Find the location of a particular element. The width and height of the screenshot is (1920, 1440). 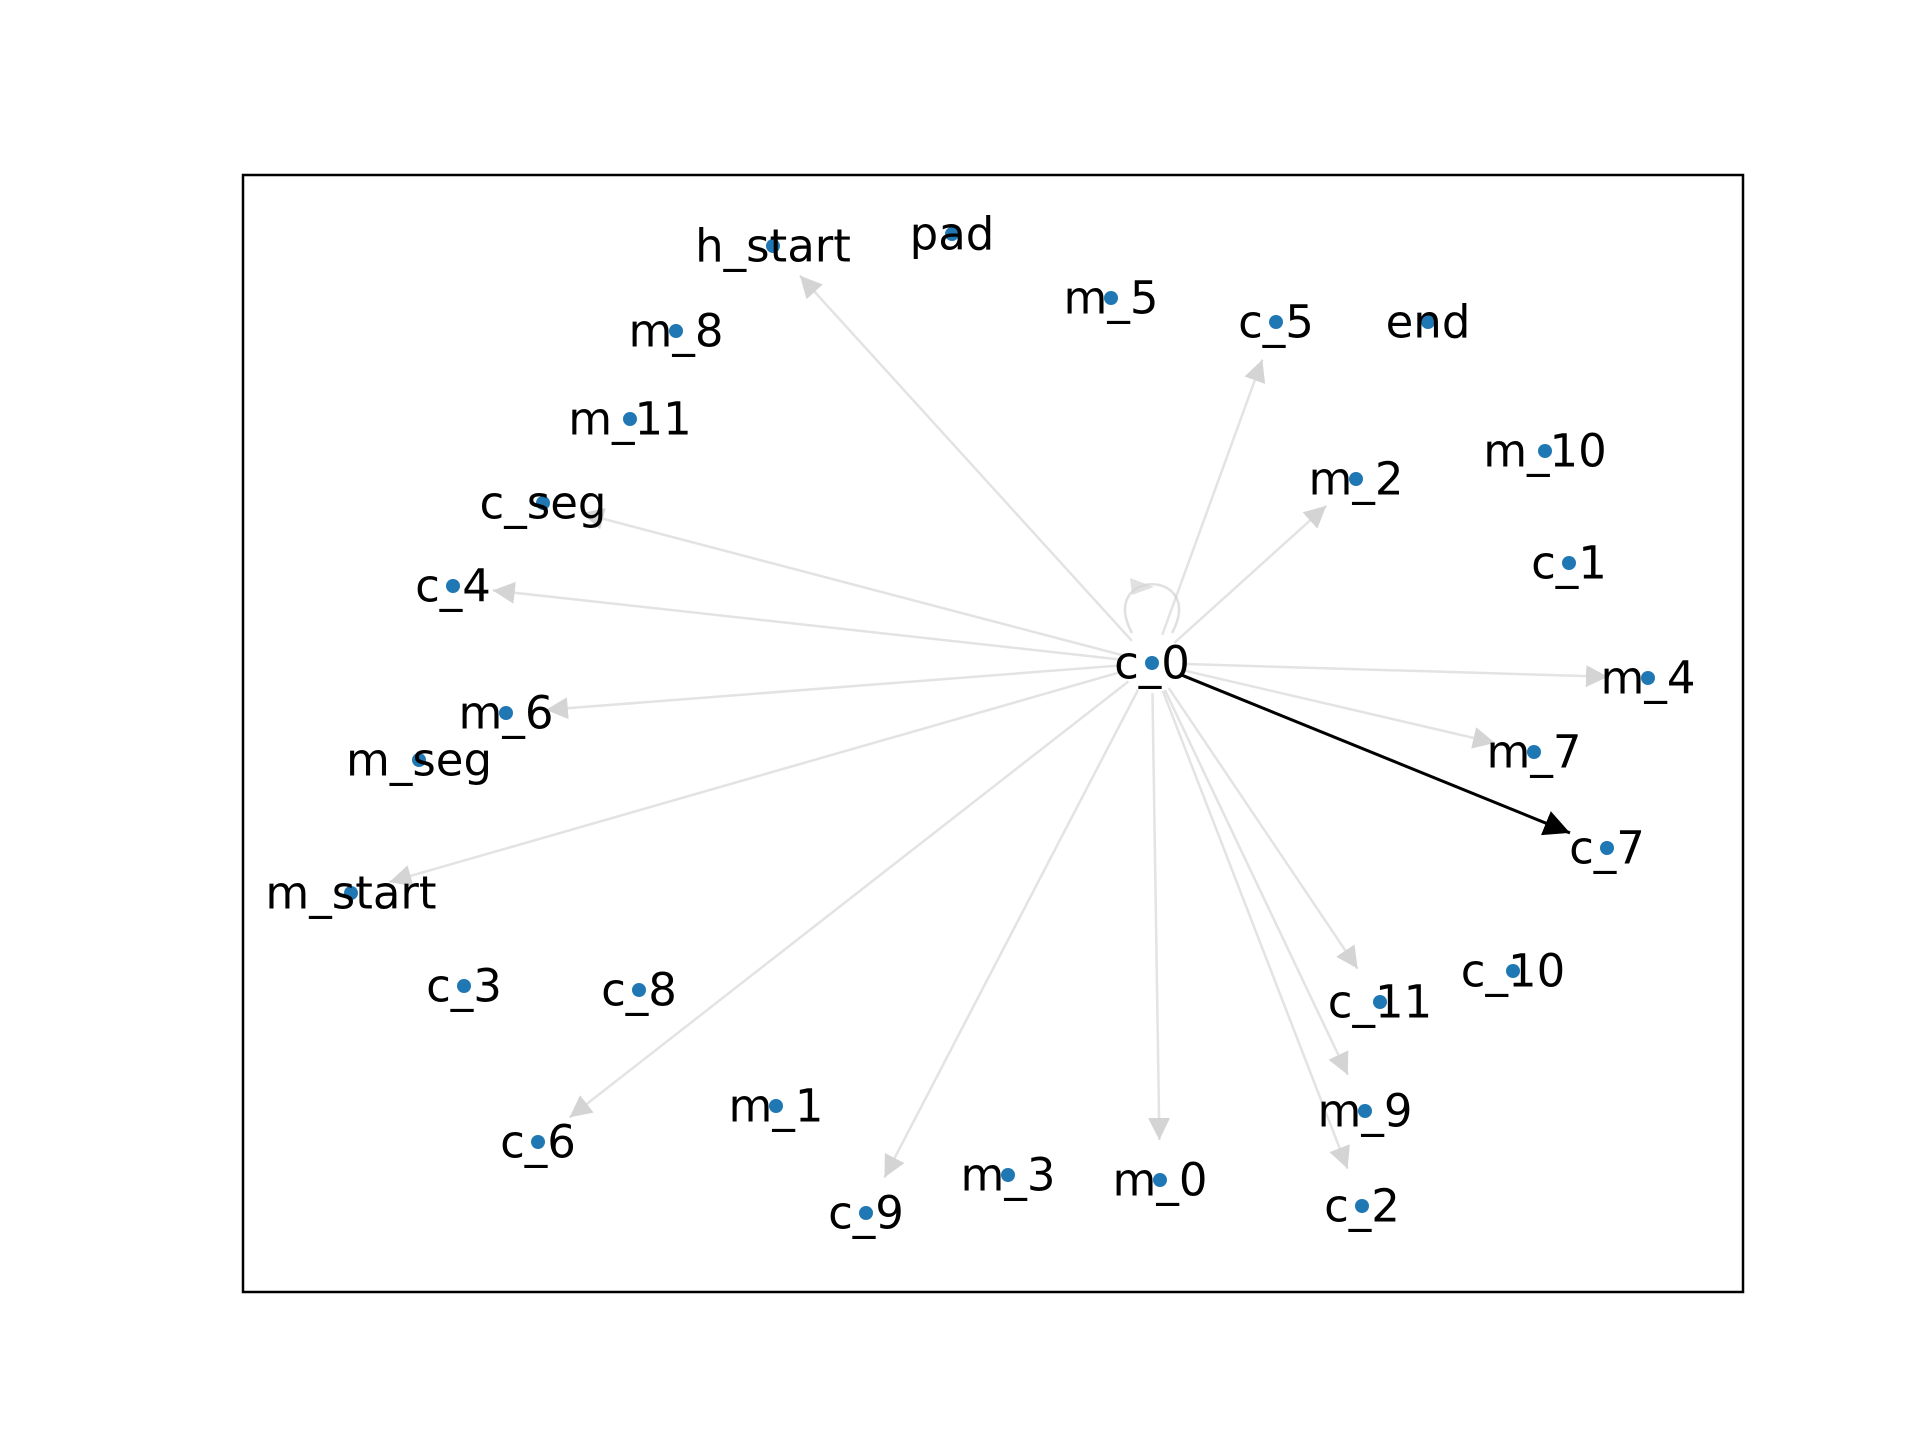

node-label-c_11: c_11 is located at coordinates (1380, 1002).